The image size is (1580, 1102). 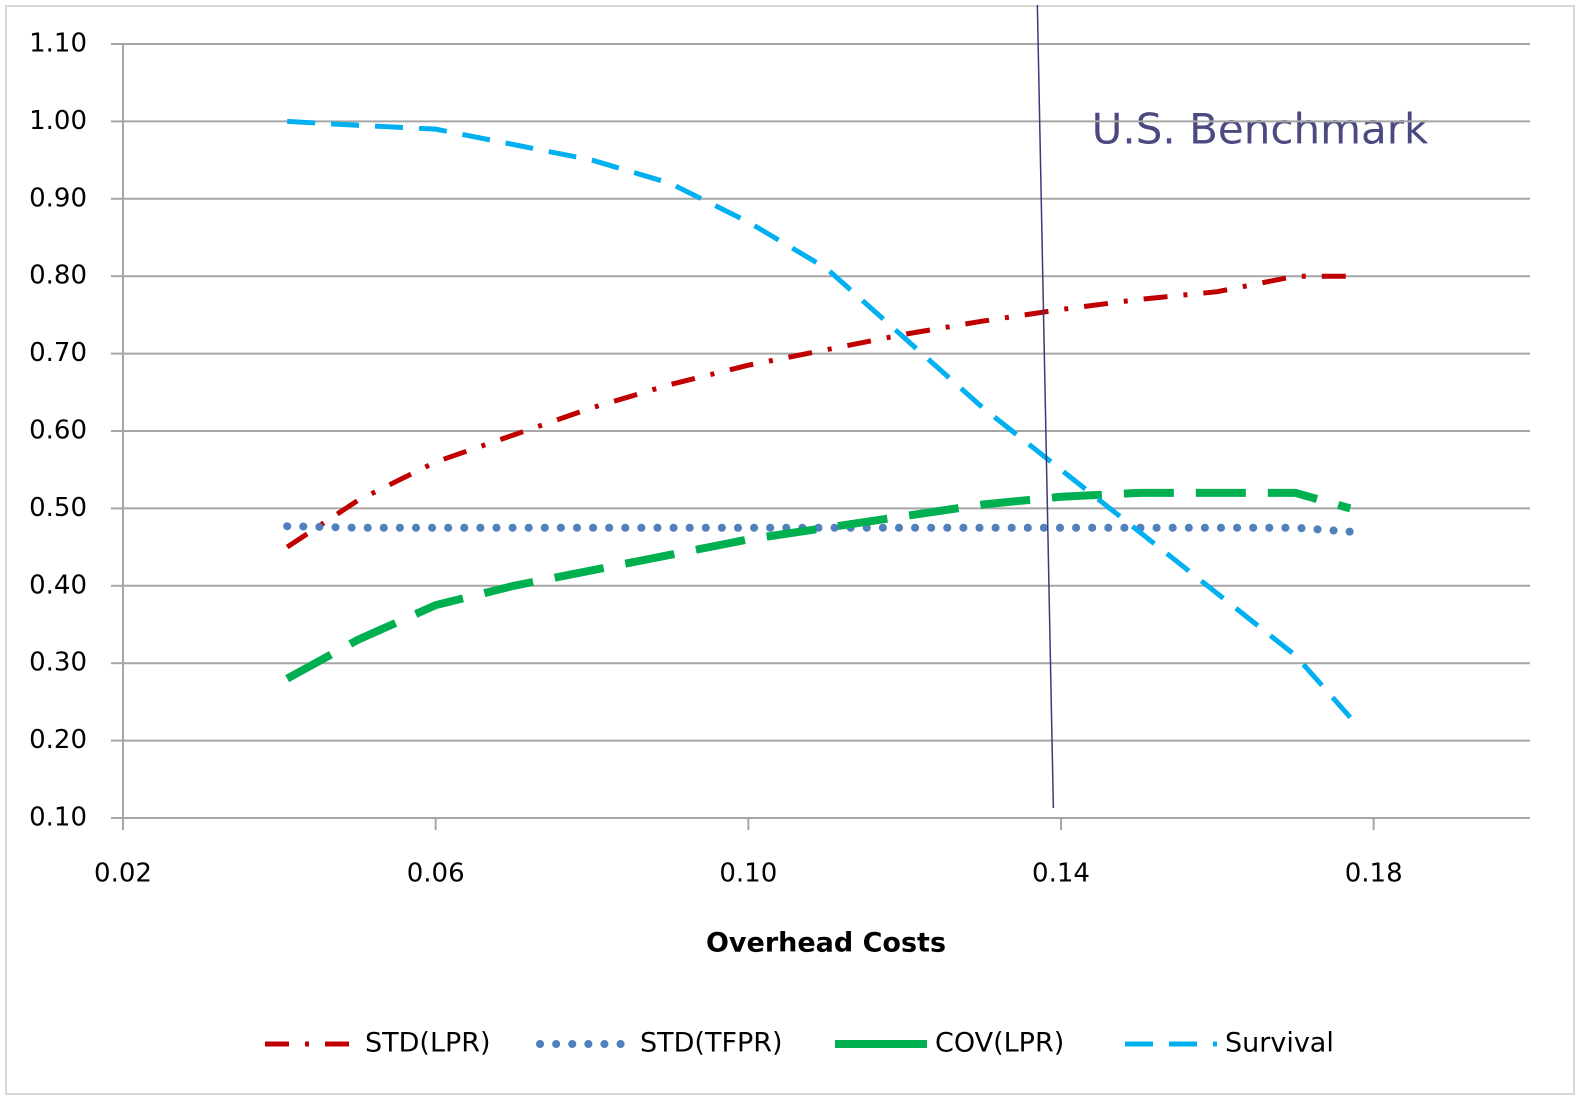 What do you see at coordinates (58, 44) in the screenshot?
I see `y-tick-label: 1.10` at bounding box center [58, 44].